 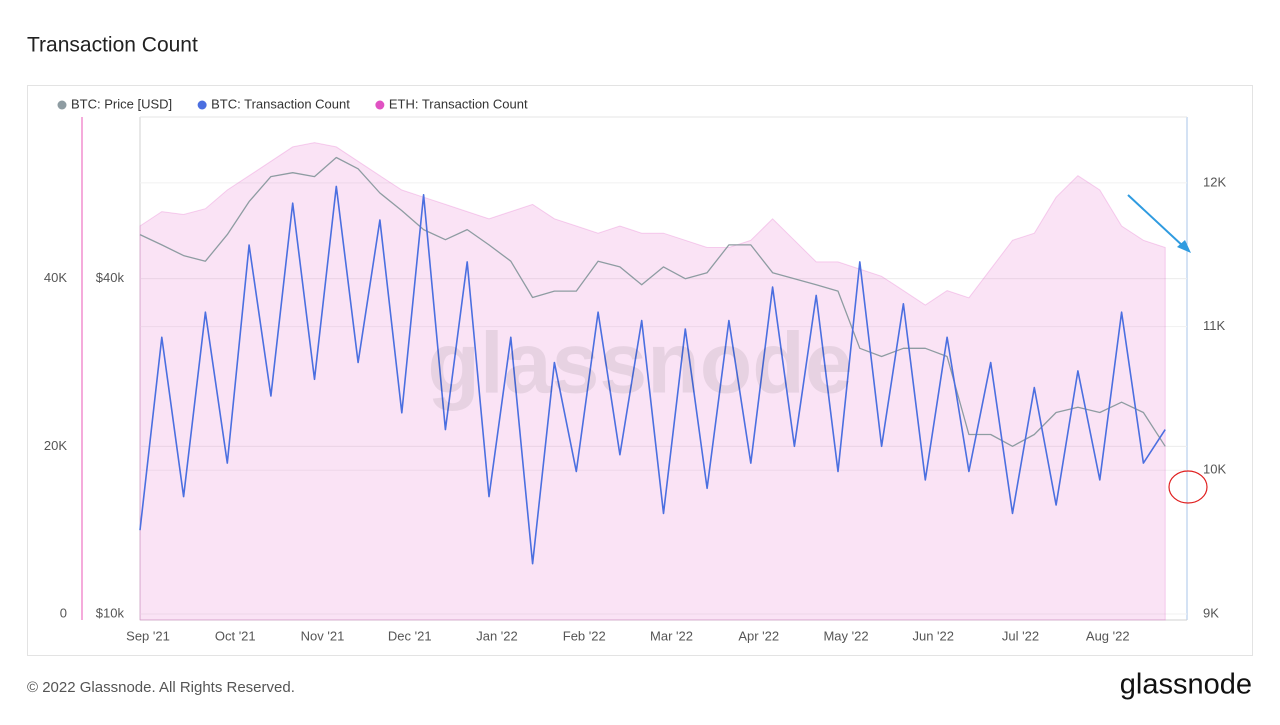 I want to click on y2-tick-label: 12K, so click(x=1214, y=181).